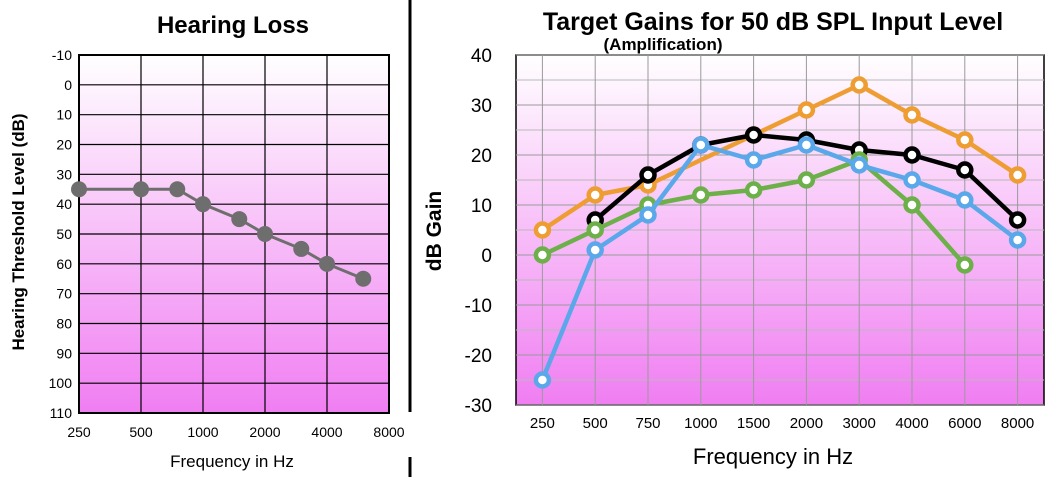  Describe the element at coordinates (663, 44) in the screenshot. I see `right-chart-subtitle: (Amplification)` at that location.